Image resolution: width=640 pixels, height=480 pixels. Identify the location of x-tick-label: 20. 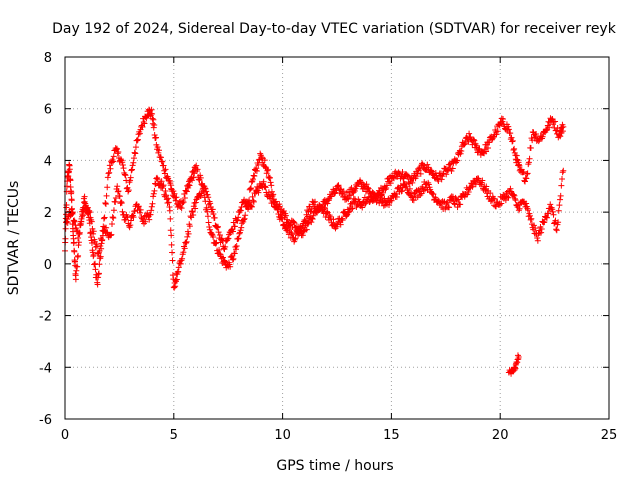
(500, 435).